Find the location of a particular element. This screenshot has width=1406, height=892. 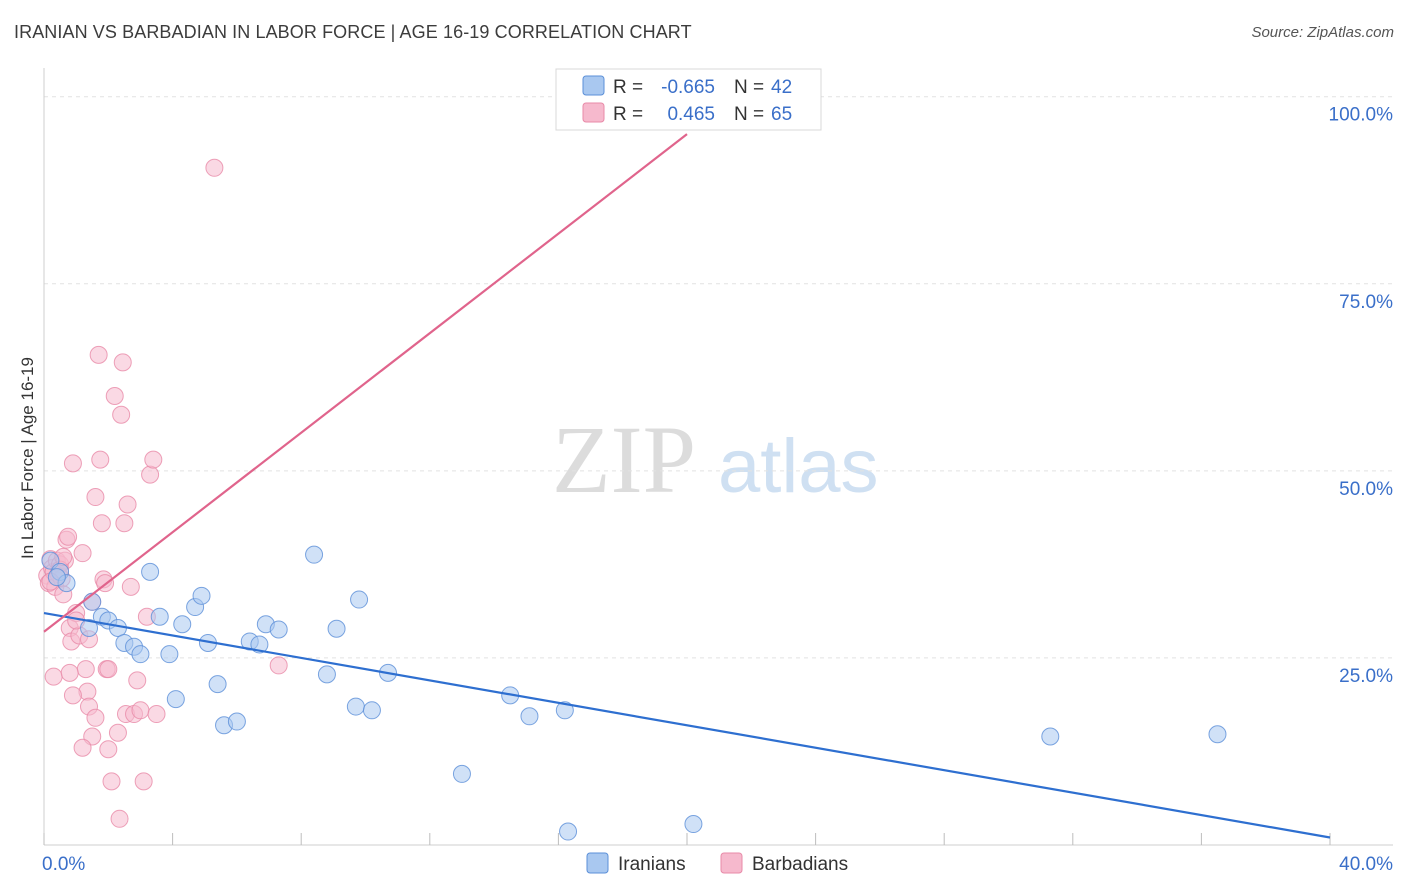

bottom-legend: Iranians Barbadians is located at coordinates (717, 863).